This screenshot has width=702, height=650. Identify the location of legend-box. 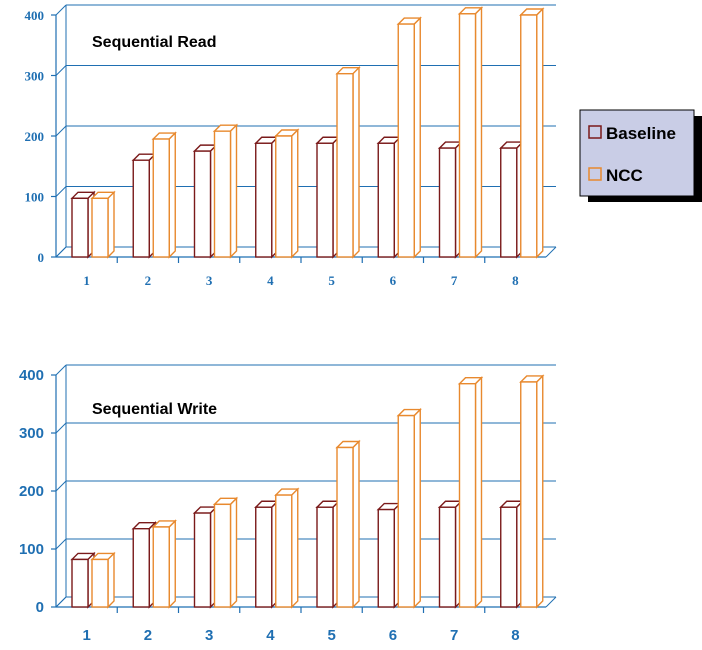
(637, 153).